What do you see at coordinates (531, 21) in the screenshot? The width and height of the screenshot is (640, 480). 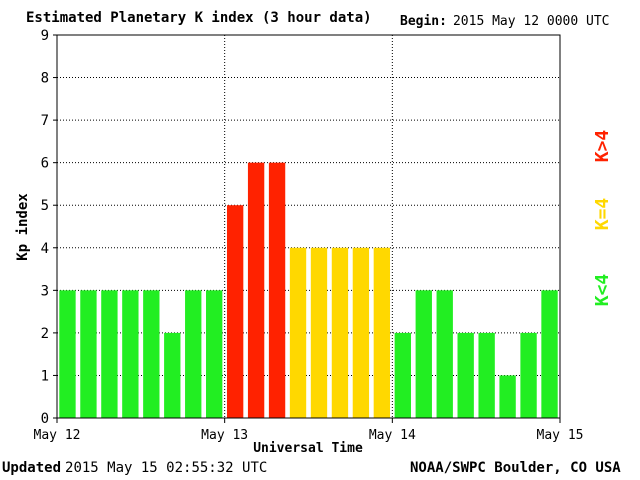 I see `begin-value: 2015 May 12 0000 UTC` at bounding box center [531, 21].